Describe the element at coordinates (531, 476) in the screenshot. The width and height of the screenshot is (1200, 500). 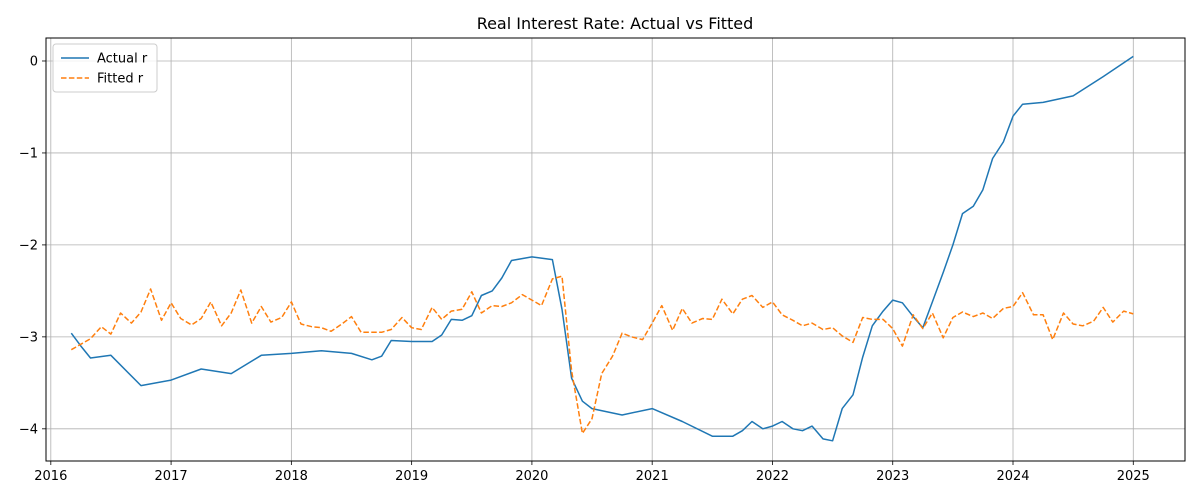
I see `x-tick-label: 2020` at that location.